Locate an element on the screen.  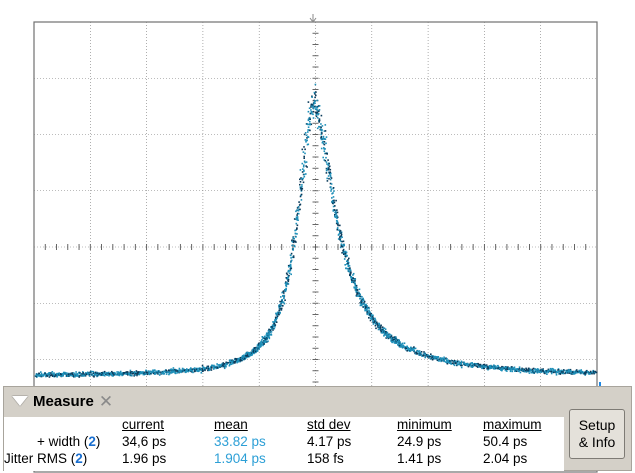
measure-header: Measure ✕ is located at coordinates (73, 401).